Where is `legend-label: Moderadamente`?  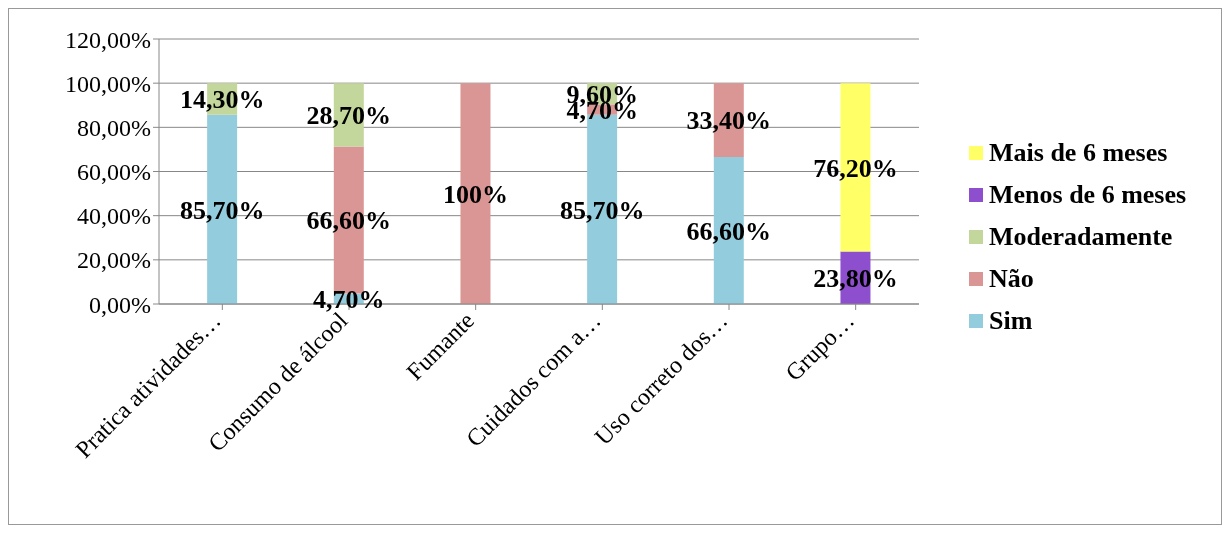 legend-label: Moderadamente is located at coordinates (1081, 236).